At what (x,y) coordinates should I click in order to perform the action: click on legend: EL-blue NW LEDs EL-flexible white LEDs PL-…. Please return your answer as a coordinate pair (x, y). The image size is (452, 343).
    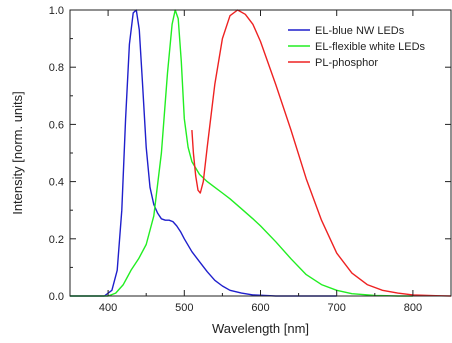
    Looking at the image, I should click on (357, 47).